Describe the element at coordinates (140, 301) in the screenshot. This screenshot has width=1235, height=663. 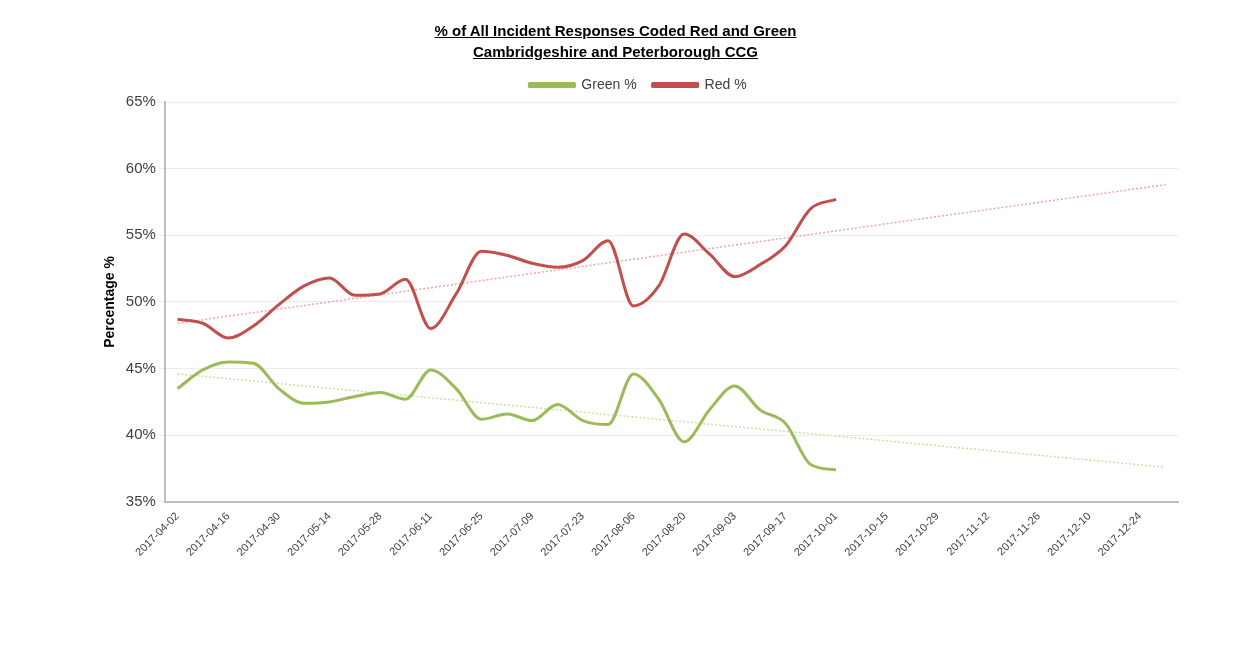
I see `y-tick-label: 50%` at that location.